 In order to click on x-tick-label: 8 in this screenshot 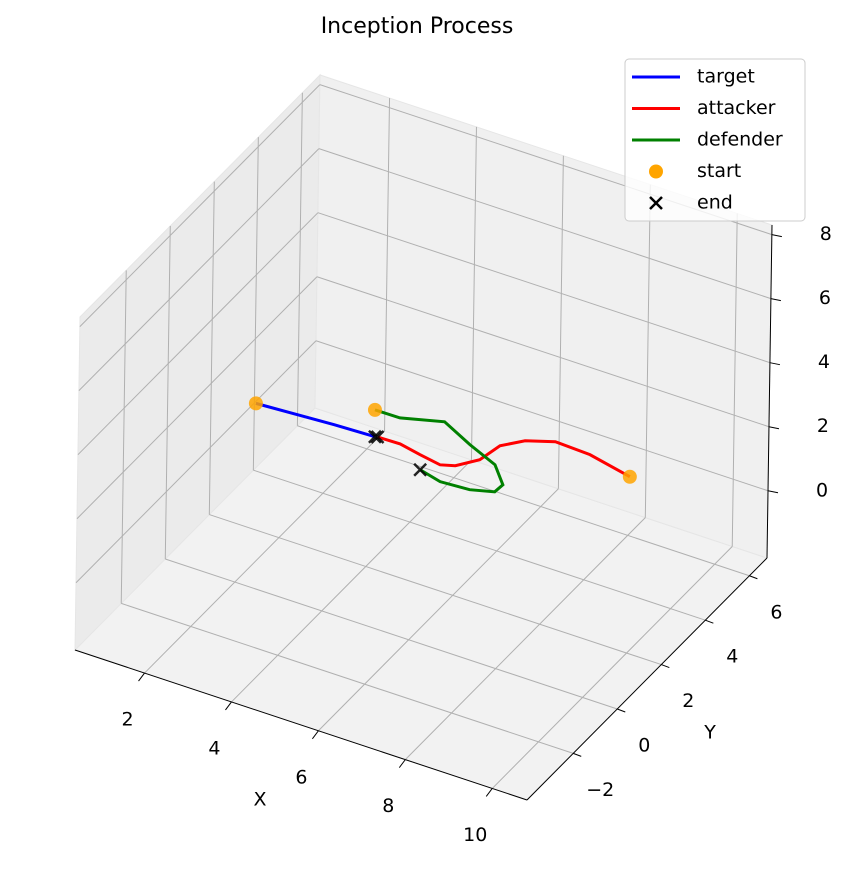, I will do `click(388, 806)`.